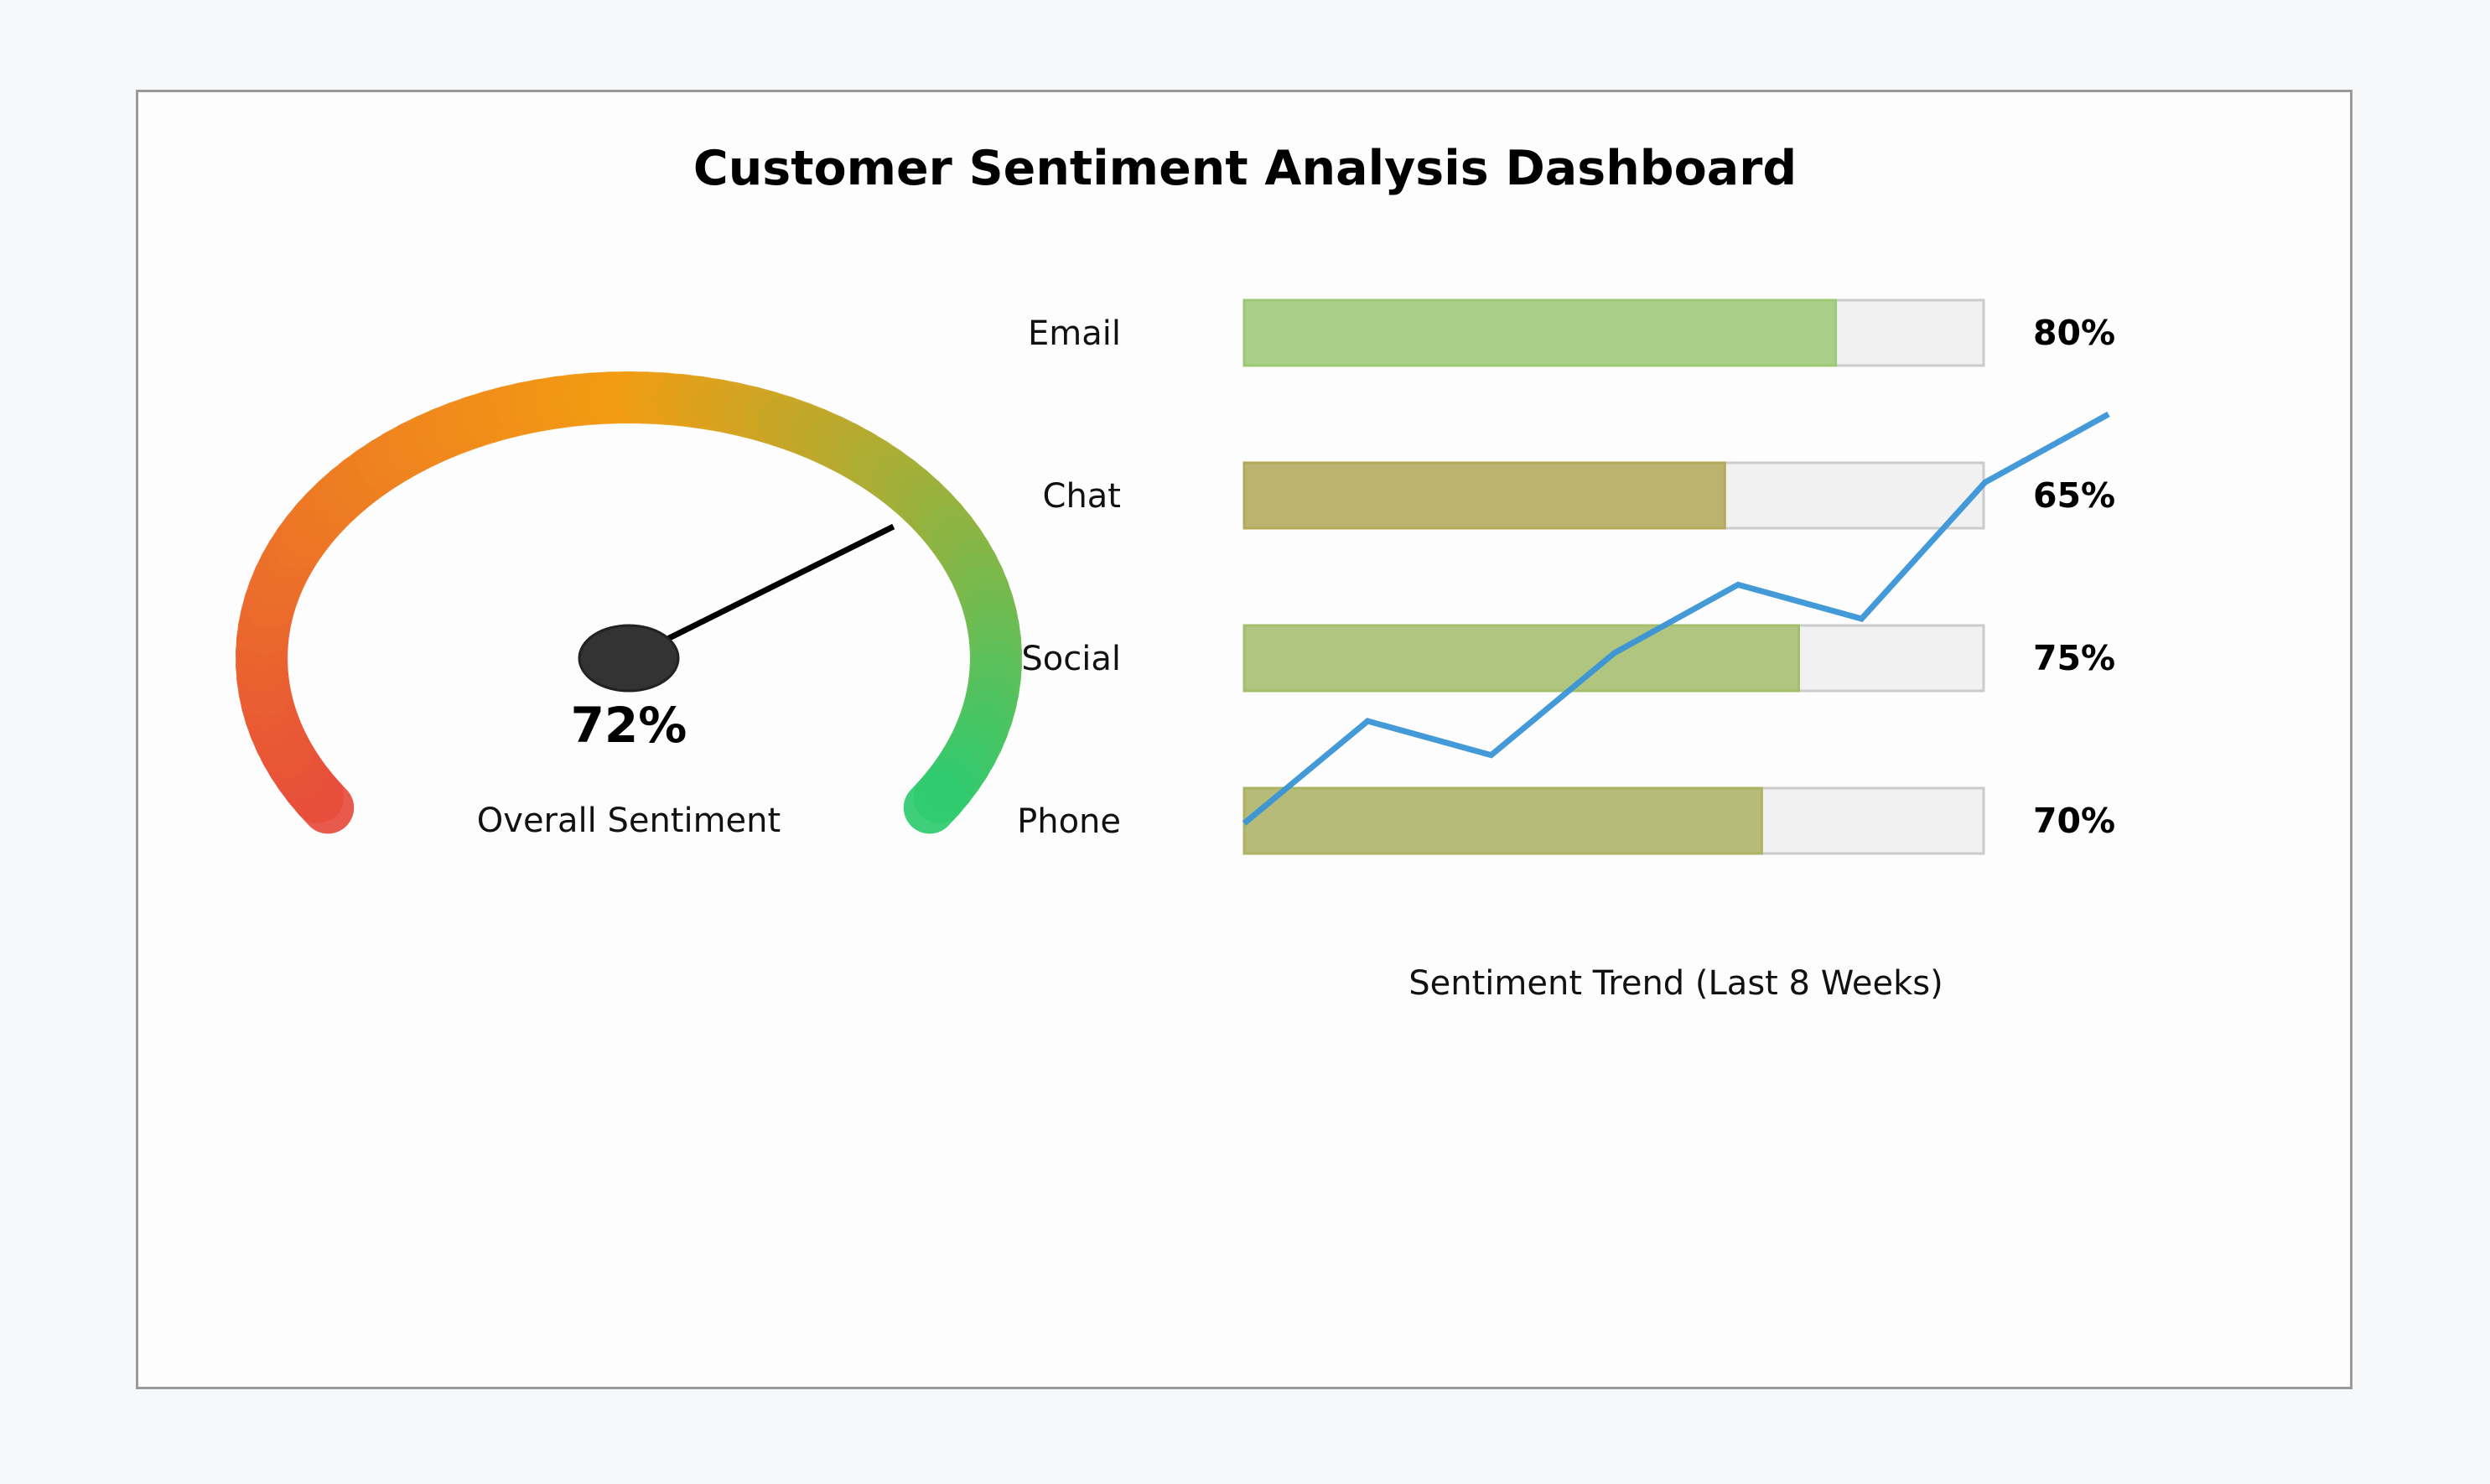 Image resolution: width=2490 pixels, height=1484 pixels. I want to click on sentiment-gauge, so click(629, 602).